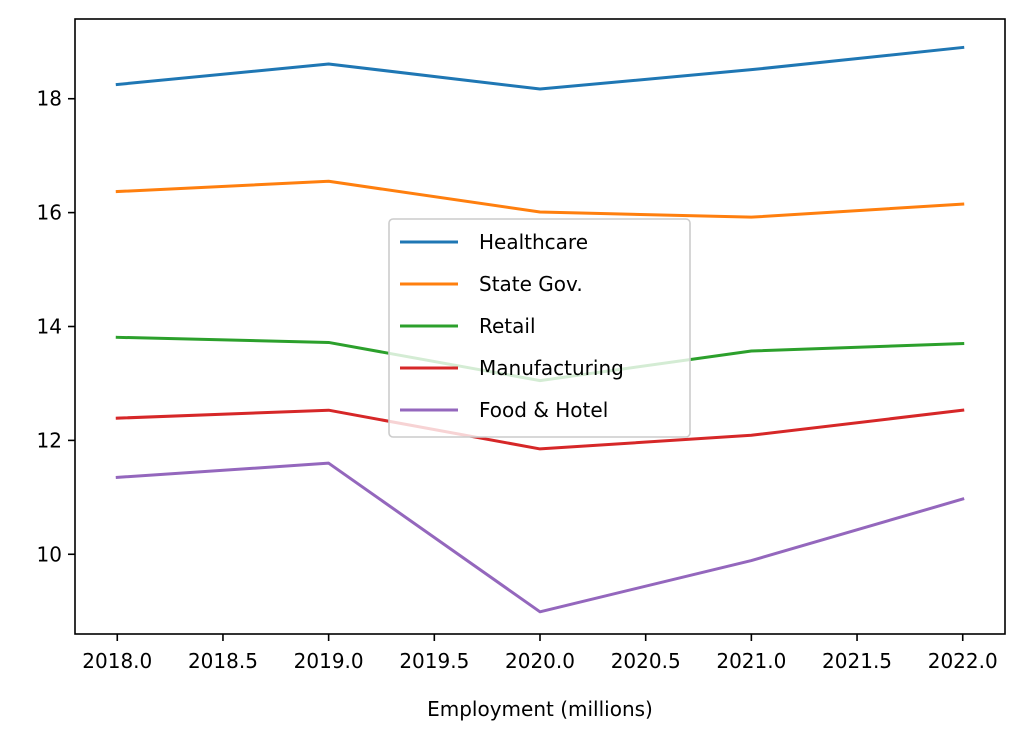  I want to click on legend-label: Food & Hotel, so click(543, 410).